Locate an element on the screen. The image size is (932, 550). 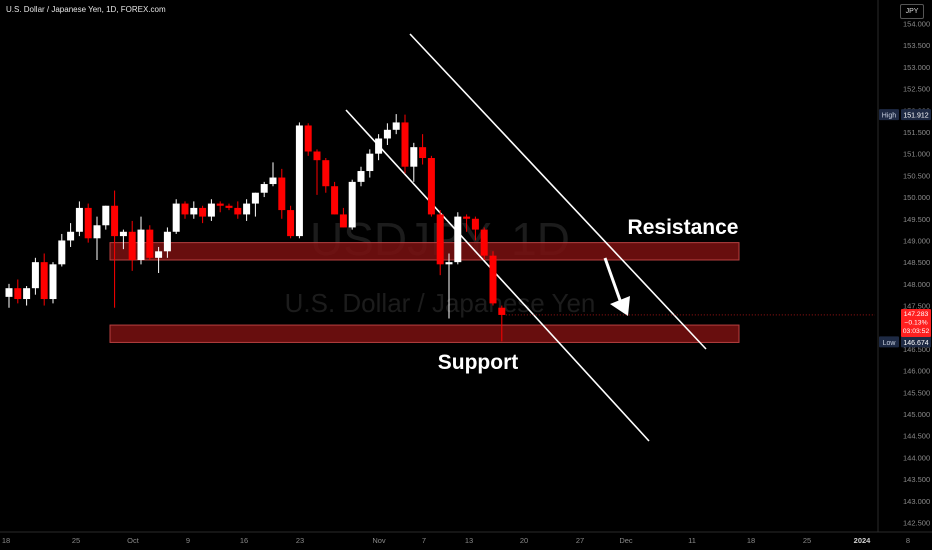
low-label: Low is located at coordinates (890, 343).